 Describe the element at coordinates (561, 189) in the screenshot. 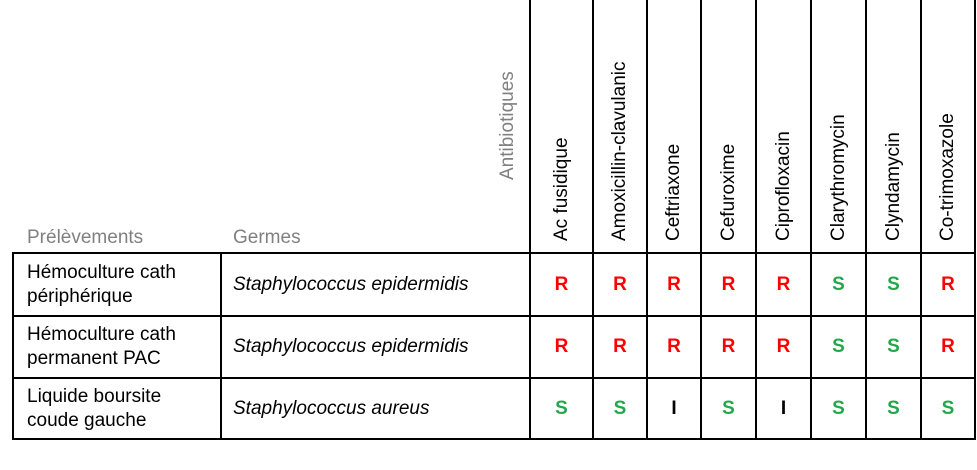

I see `antibiotic-header: Ac fusidique` at that location.